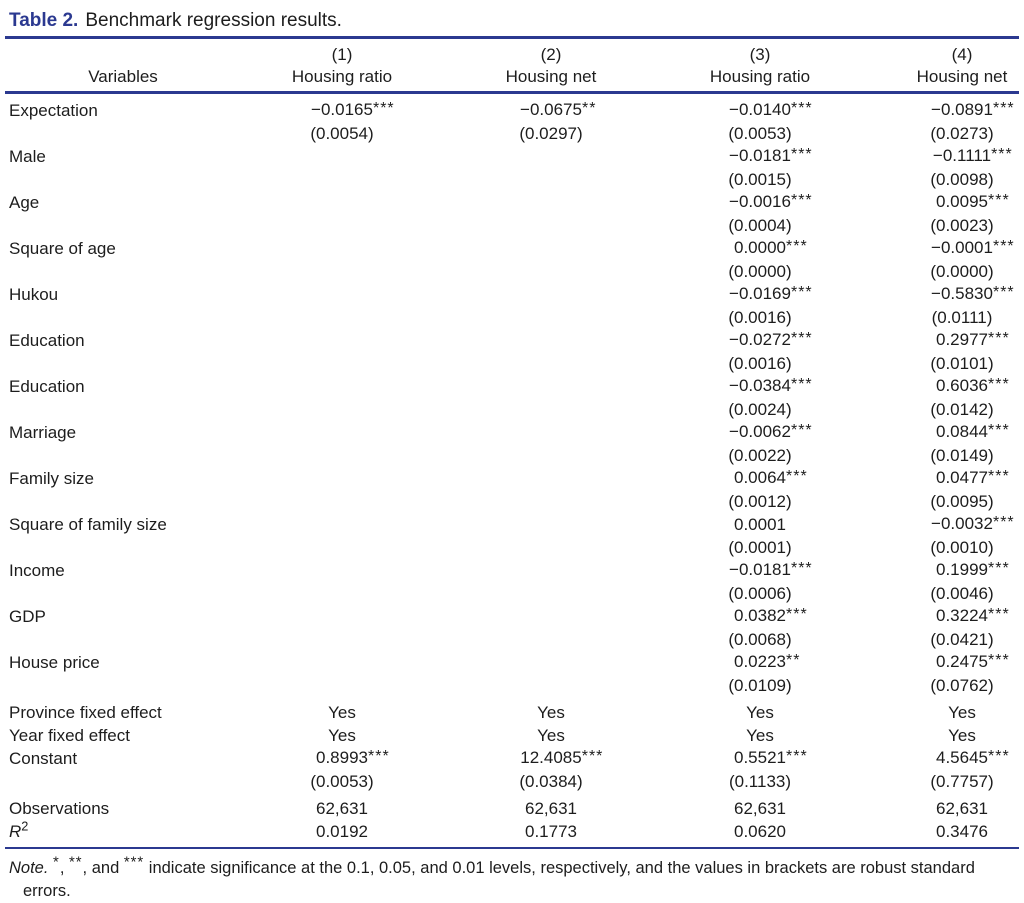  I want to click on coef-value: 0.0477, so click(962, 477).